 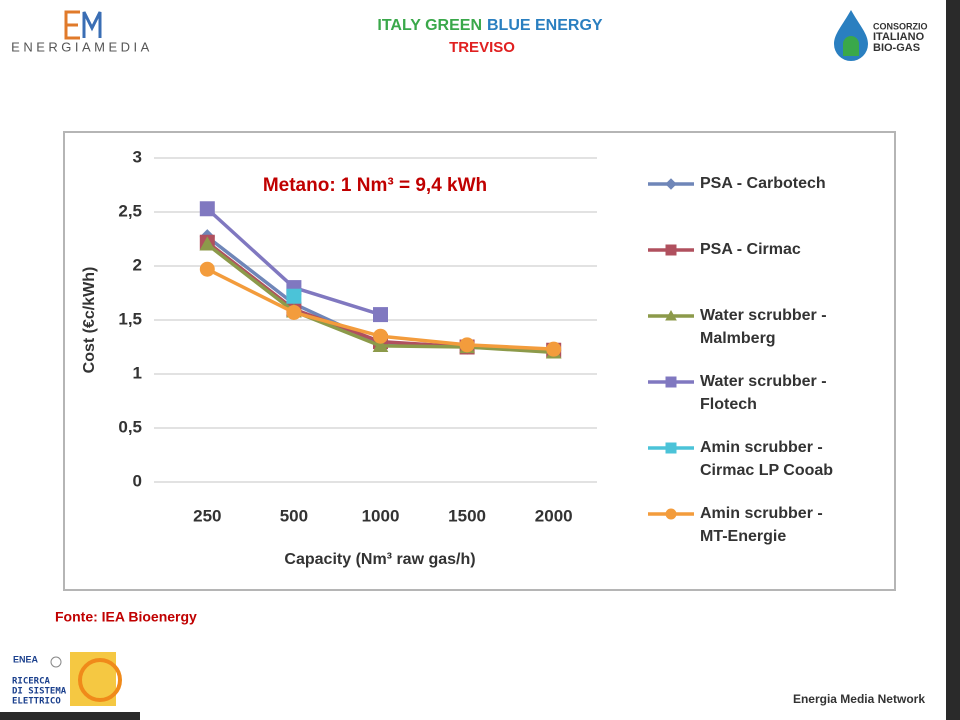 I want to click on logo-right-line: CONSORZIO, so click(x=900, y=26).